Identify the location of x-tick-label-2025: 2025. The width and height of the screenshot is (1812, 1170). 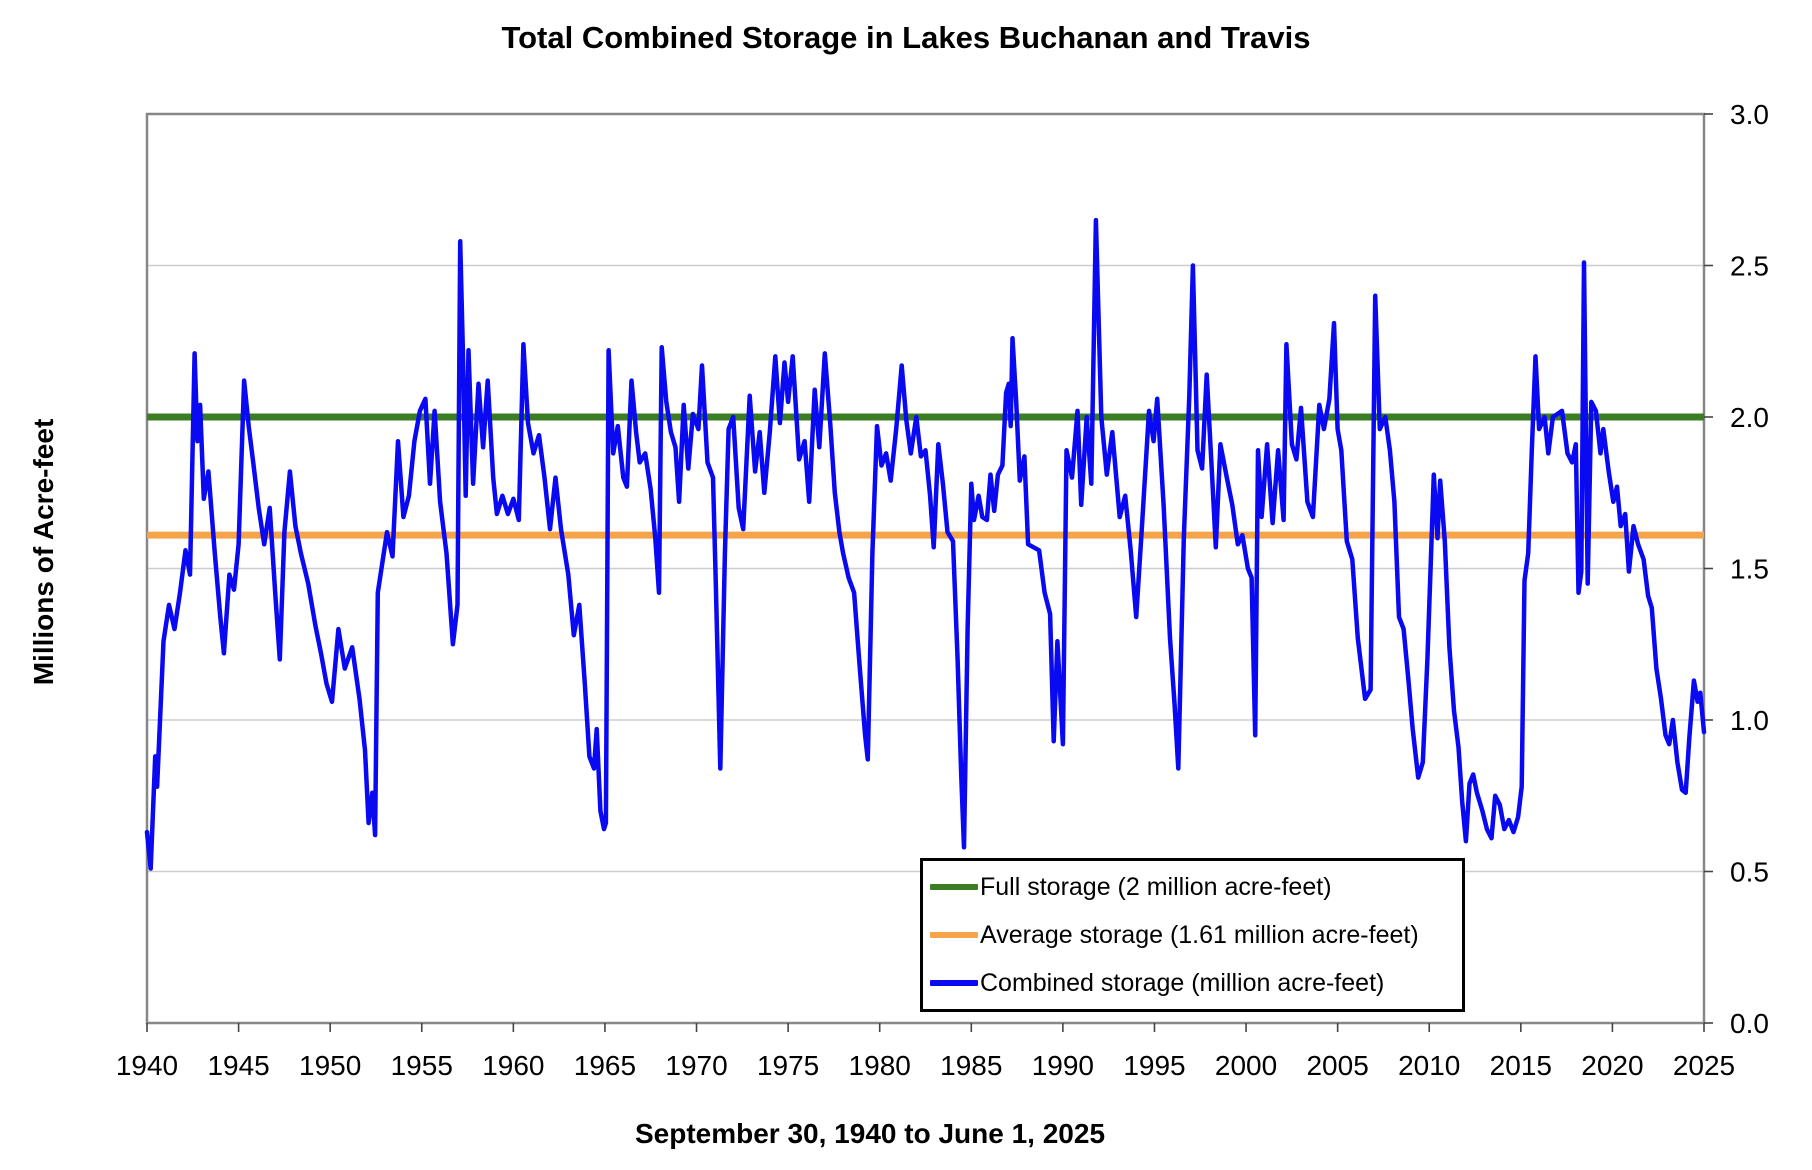
(1704, 1065).